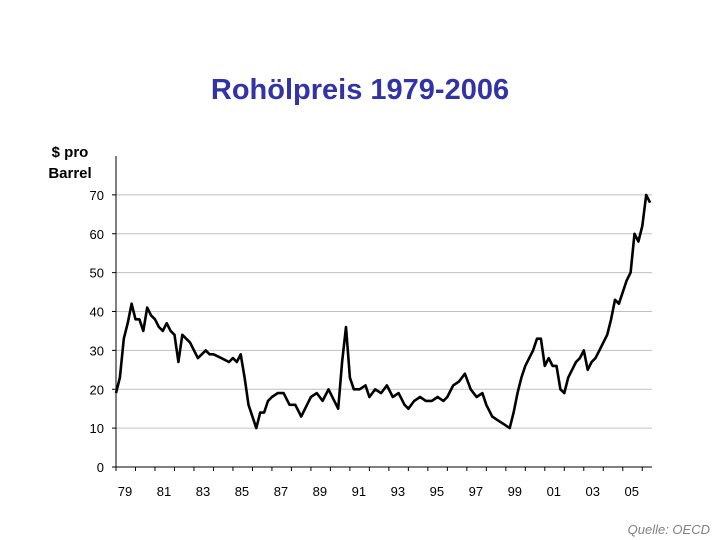  I want to click on y-tick-label: 70, so click(97, 195).